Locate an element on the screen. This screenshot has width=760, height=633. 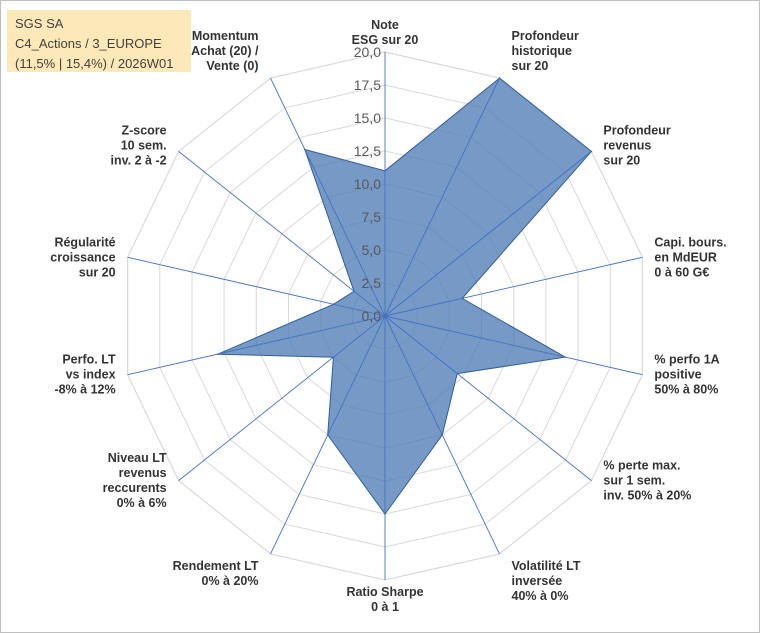
category-label-line: 10 sem. is located at coordinates (144, 145).